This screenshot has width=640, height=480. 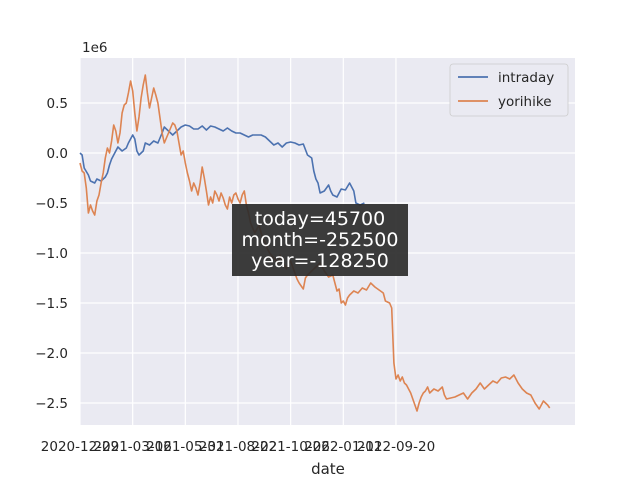 What do you see at coordinates (51, 404) in the screenshot?
I see `y-tick-label: −2.5` at bounding box center [51, 404].